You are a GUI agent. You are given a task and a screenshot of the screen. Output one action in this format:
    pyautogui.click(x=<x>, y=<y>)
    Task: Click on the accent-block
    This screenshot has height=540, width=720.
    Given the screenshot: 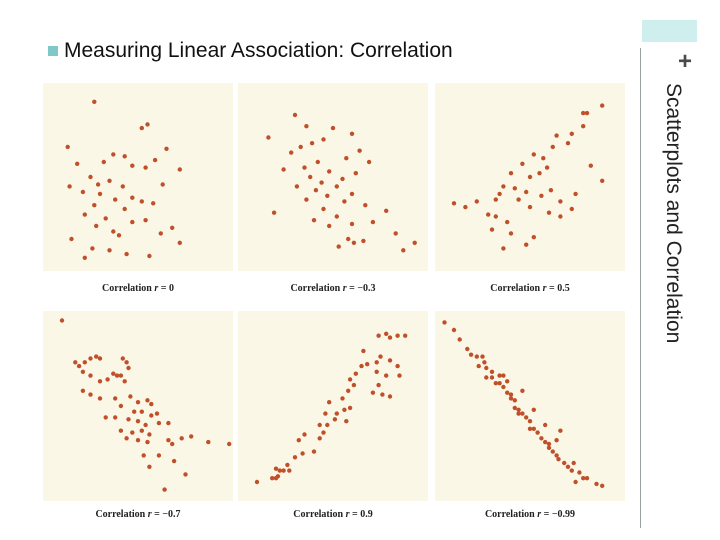 What is the action you would take?
    pyautogui.click(x=669, y=31)
    